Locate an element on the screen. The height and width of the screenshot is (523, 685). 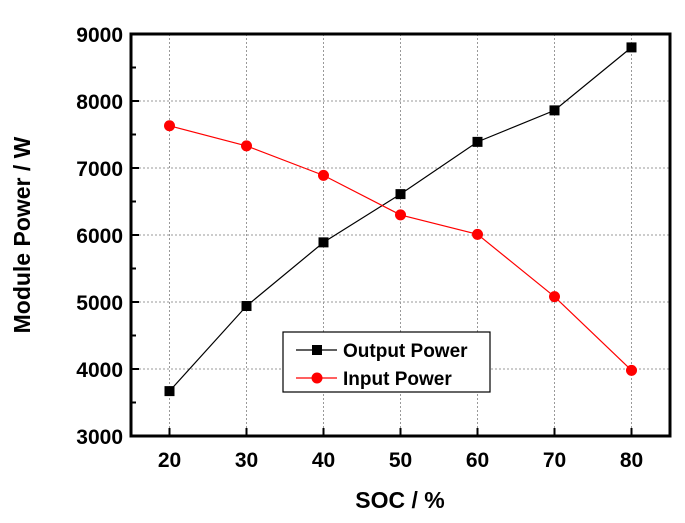
x-tick-label: 30 is located at coordinates (246, 460).